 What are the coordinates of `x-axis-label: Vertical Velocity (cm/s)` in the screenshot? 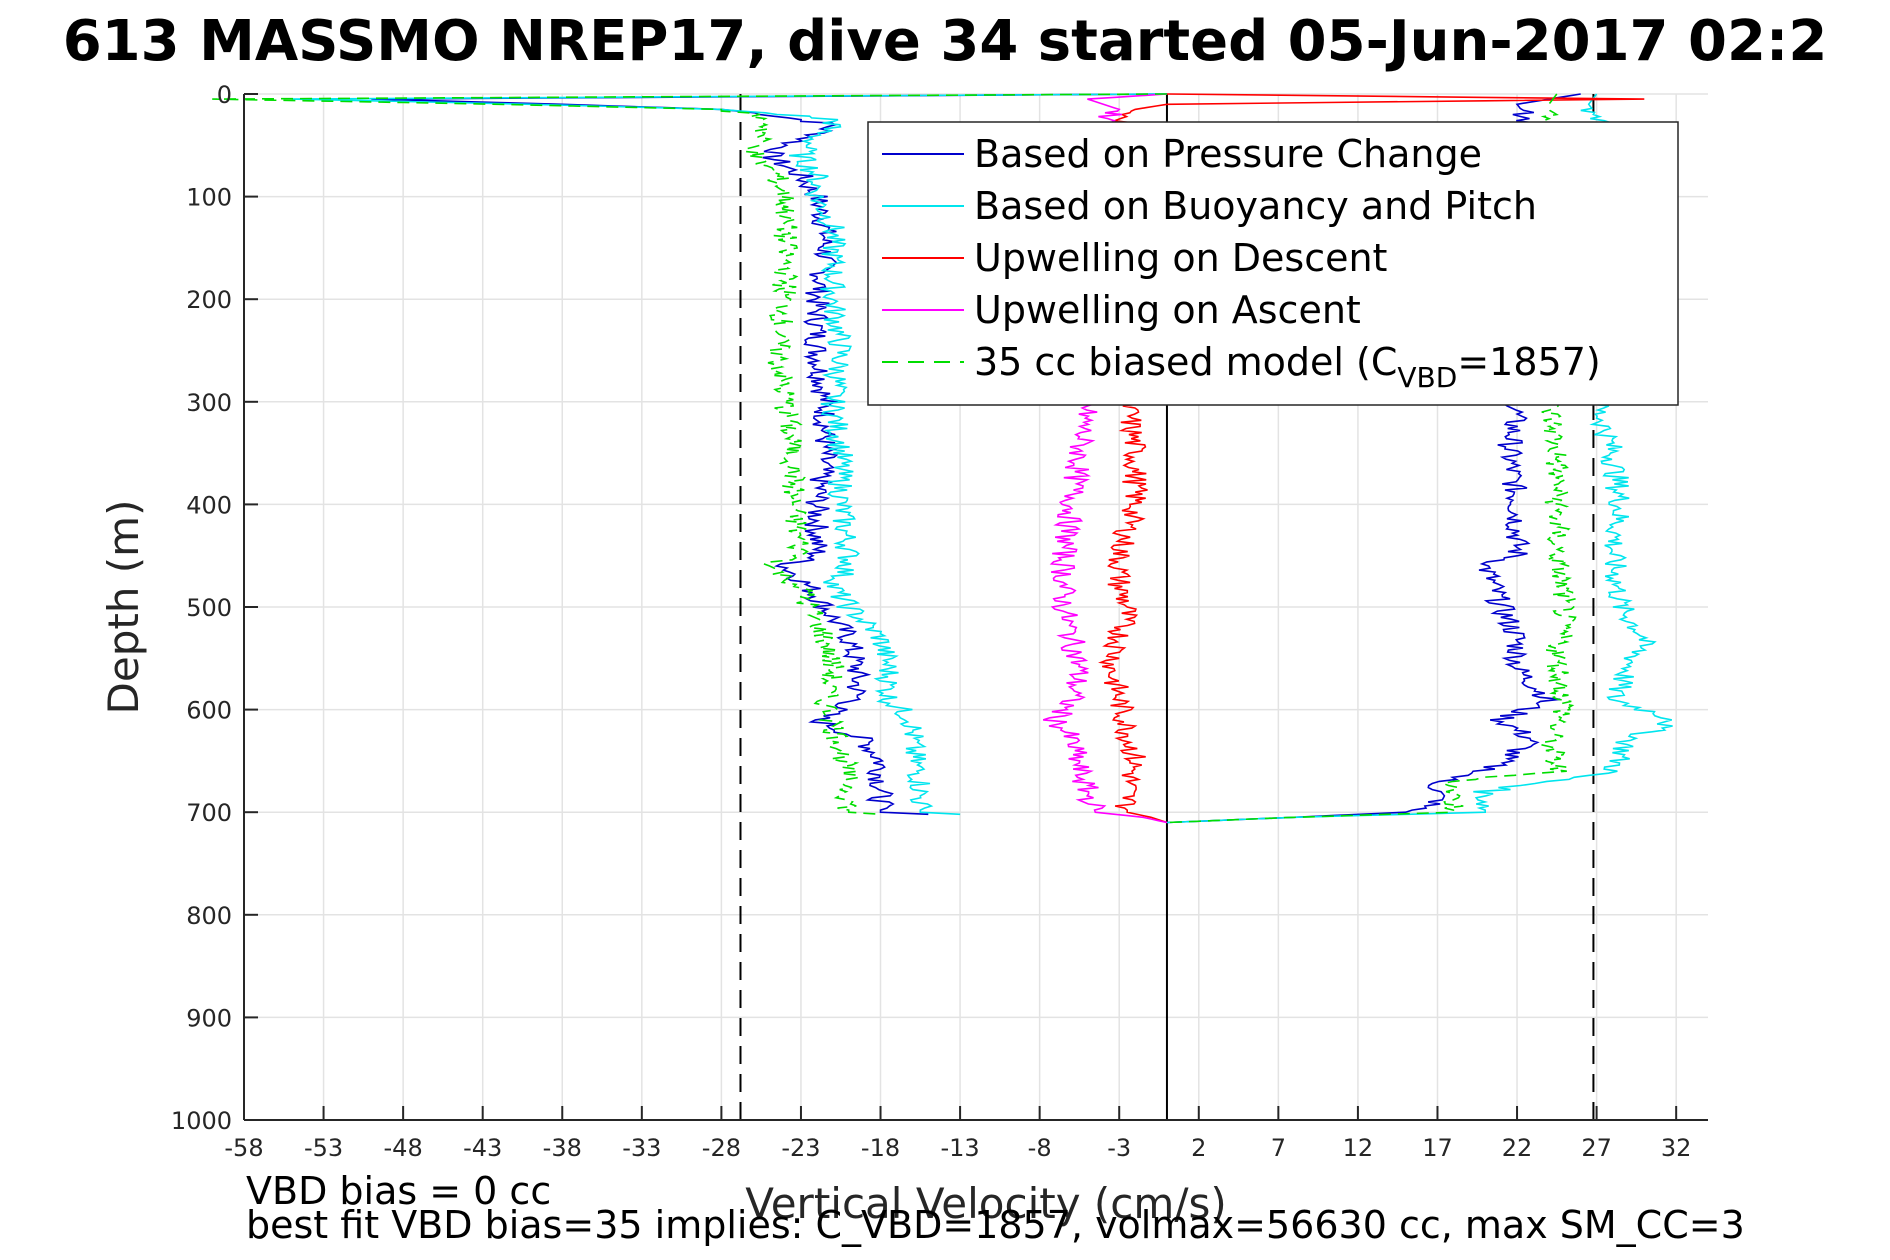 It's located at (985, 1203).